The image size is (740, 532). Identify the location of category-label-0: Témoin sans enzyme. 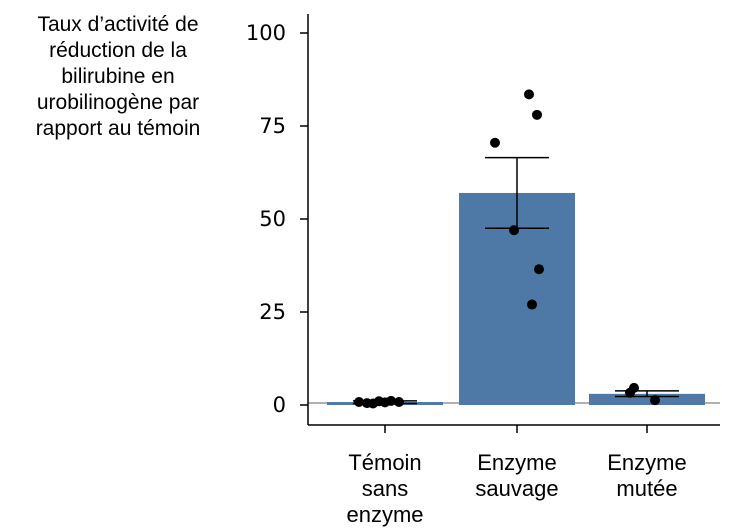
(384, 488).